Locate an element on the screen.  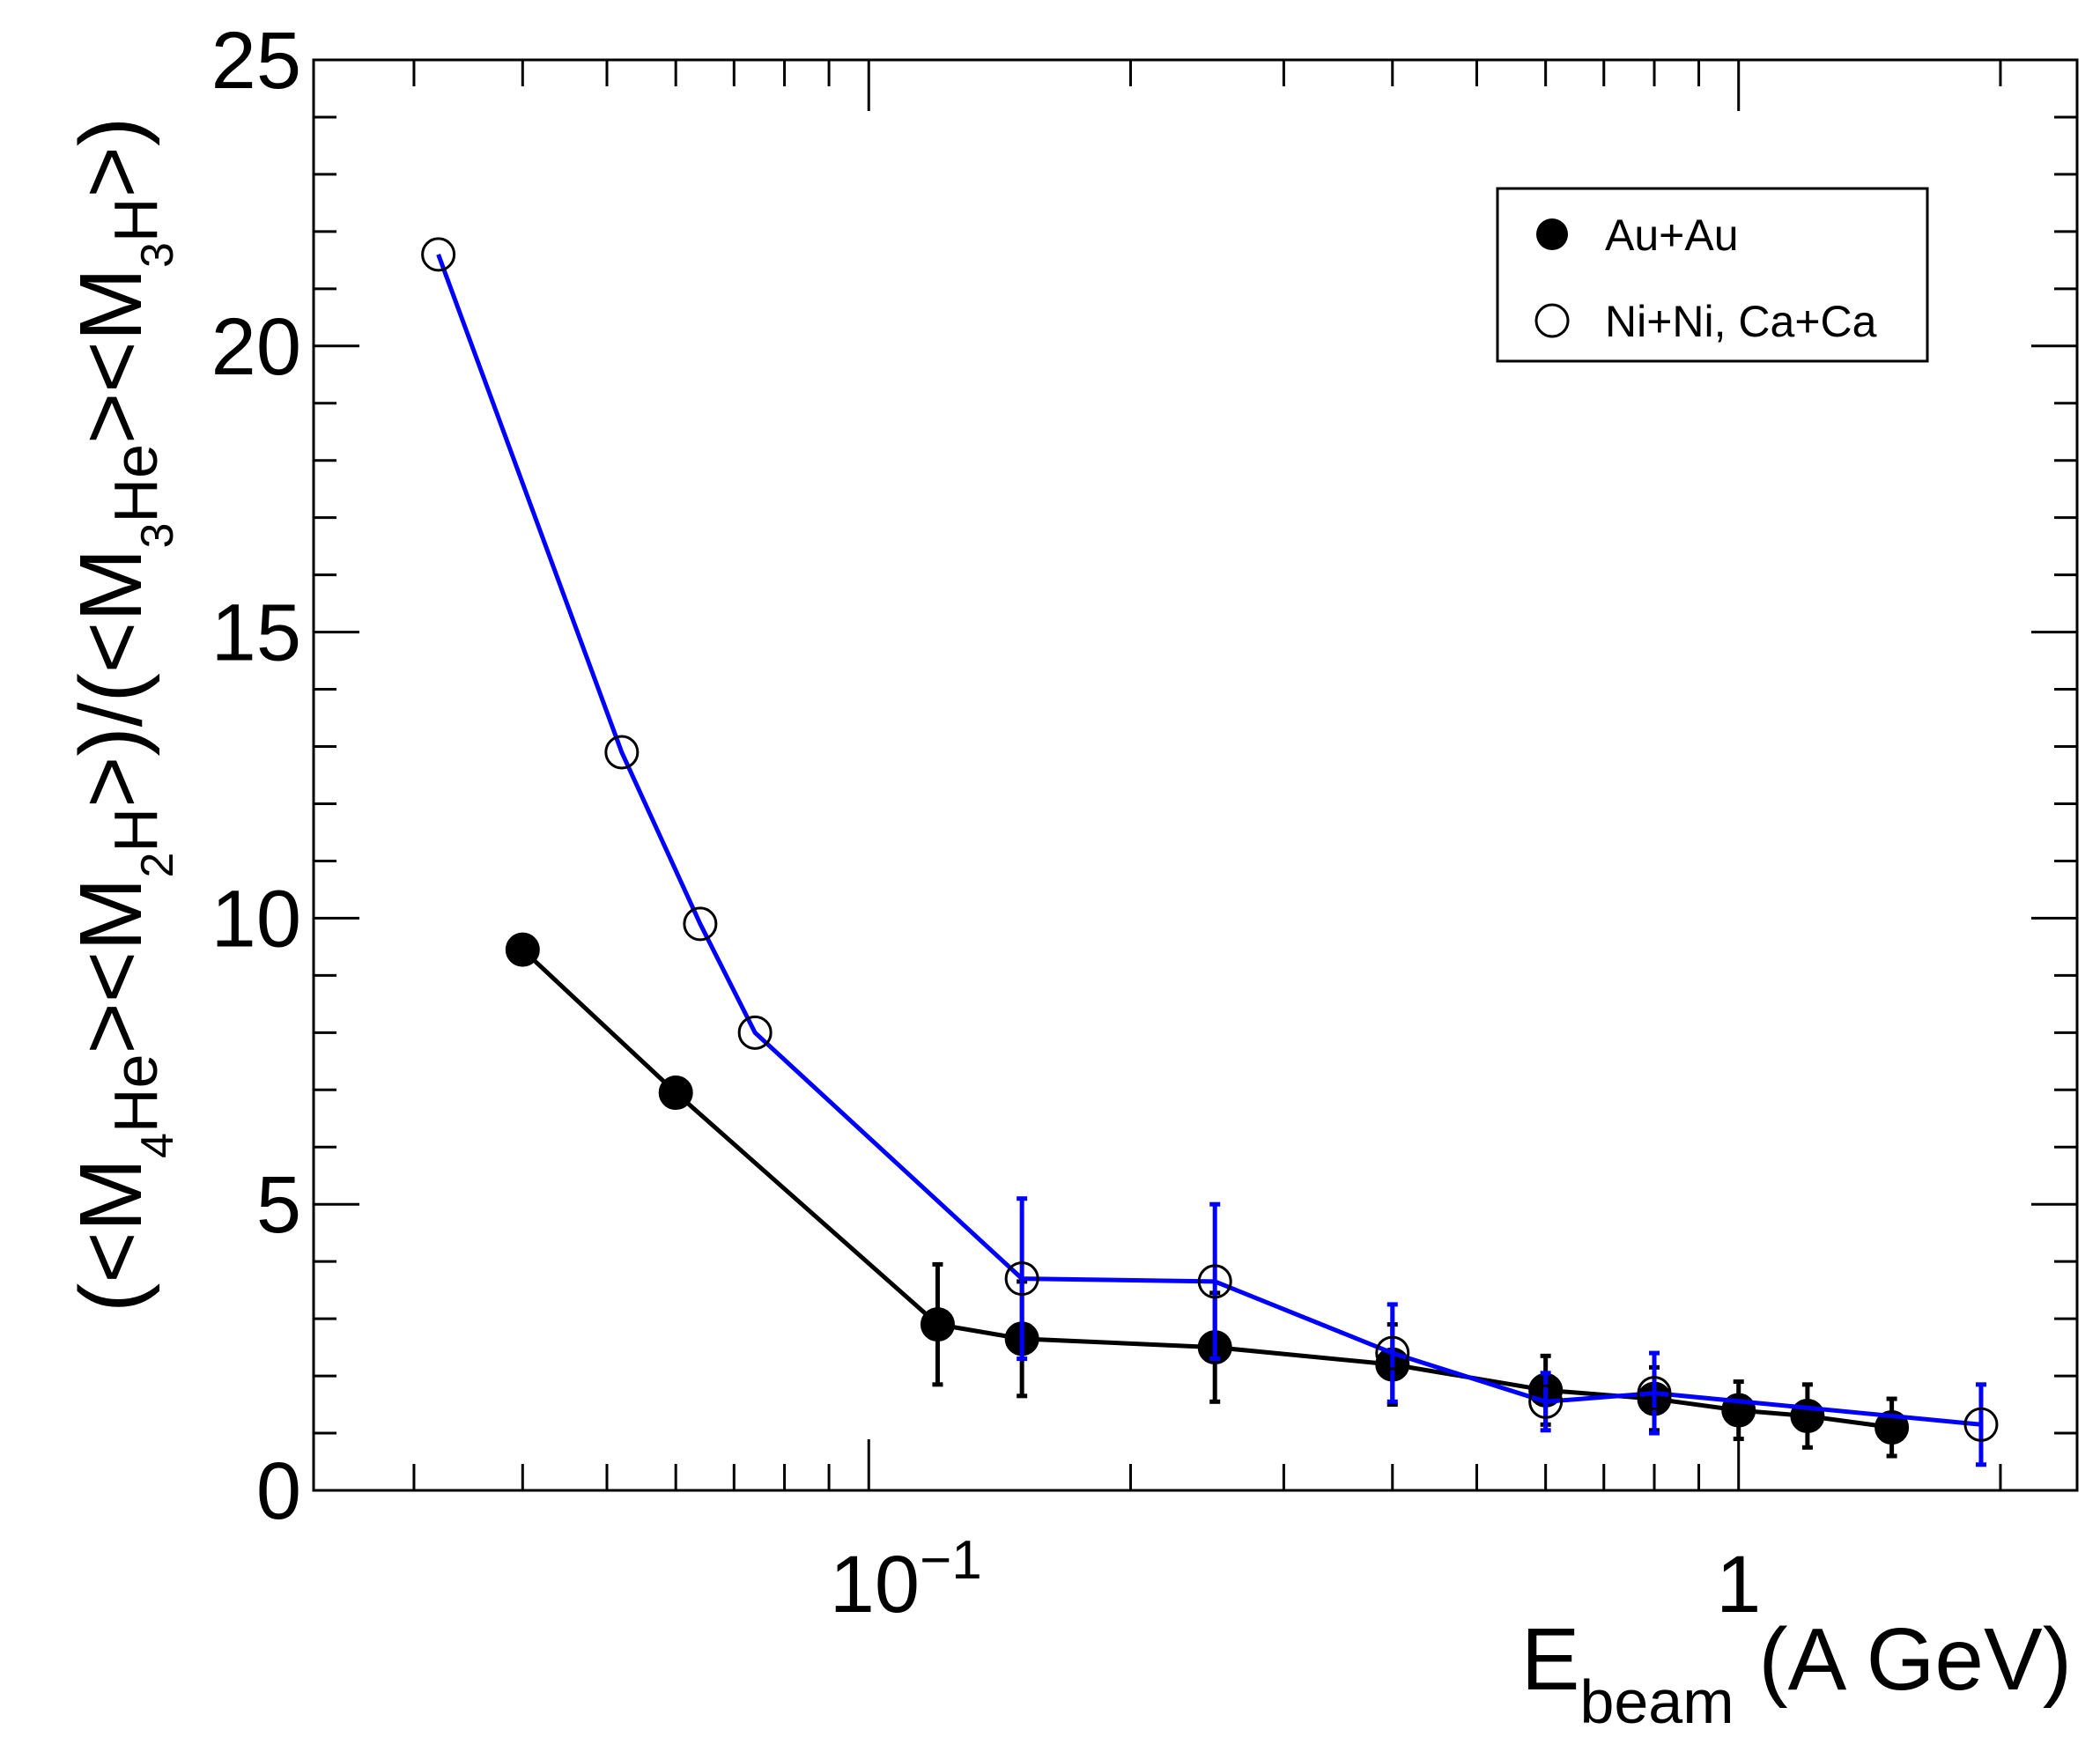
x-axis-title: Ebeam (A GeV) is located at coordinates (1796, 1673).